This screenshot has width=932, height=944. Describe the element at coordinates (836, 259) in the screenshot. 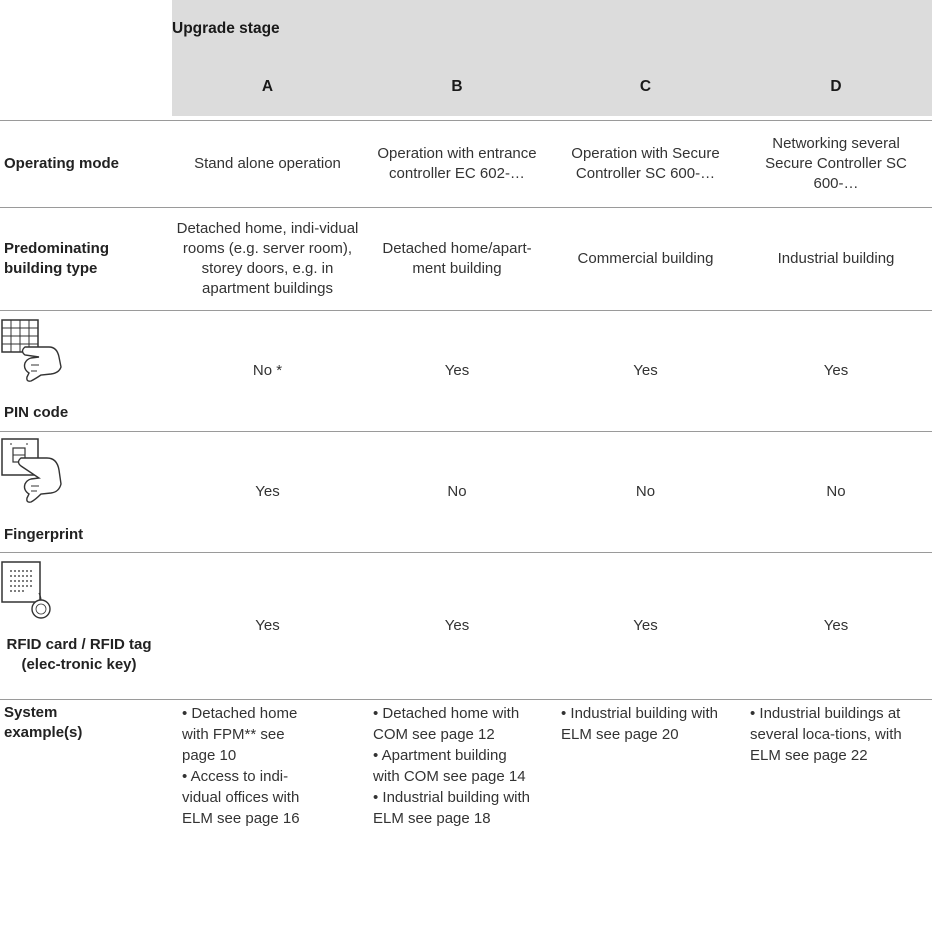

I see `cell-btype-d: Industrial building` at that location.